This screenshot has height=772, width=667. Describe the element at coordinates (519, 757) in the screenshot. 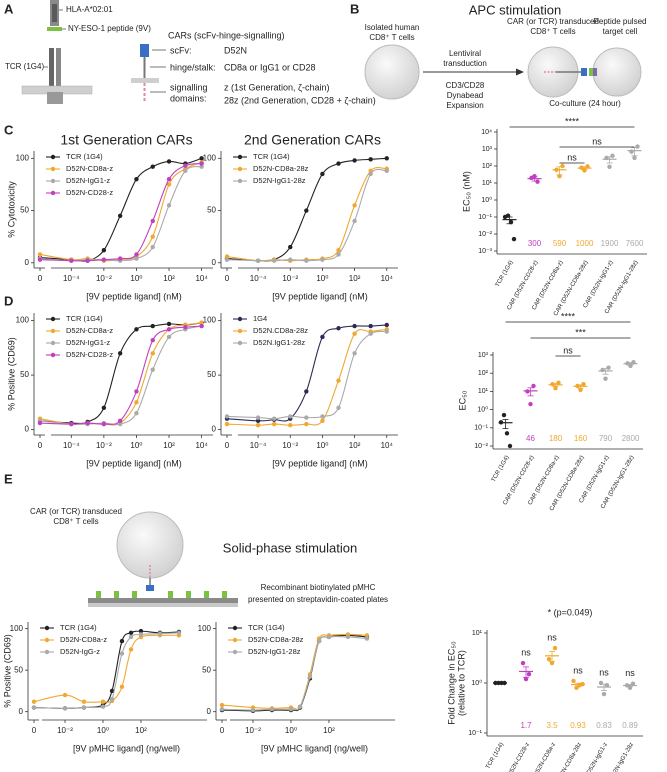

I see `x-tick-label: D52N-CD28-z` at that location.